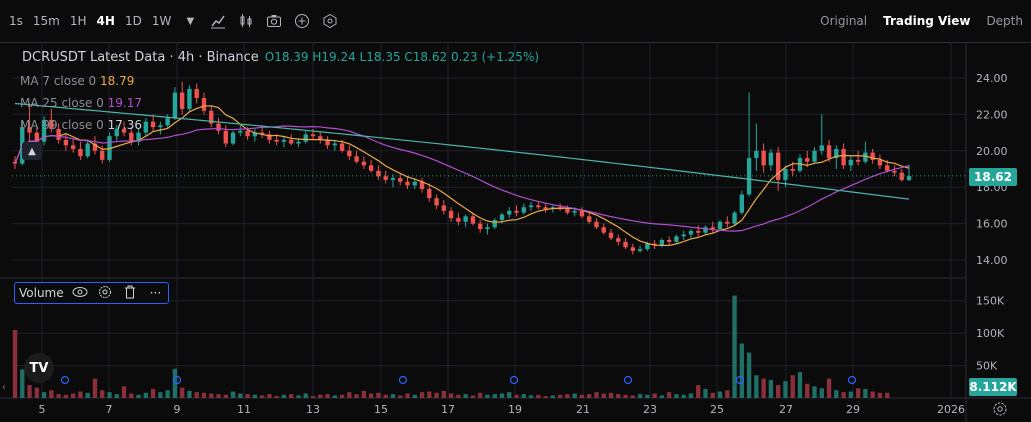 Image resolution: width=1031 pixels, height=422 pixels. What do you see at coordinates (246, 21) in the screenshot?
I see `candles-icon` at bounding box center [246, 21].